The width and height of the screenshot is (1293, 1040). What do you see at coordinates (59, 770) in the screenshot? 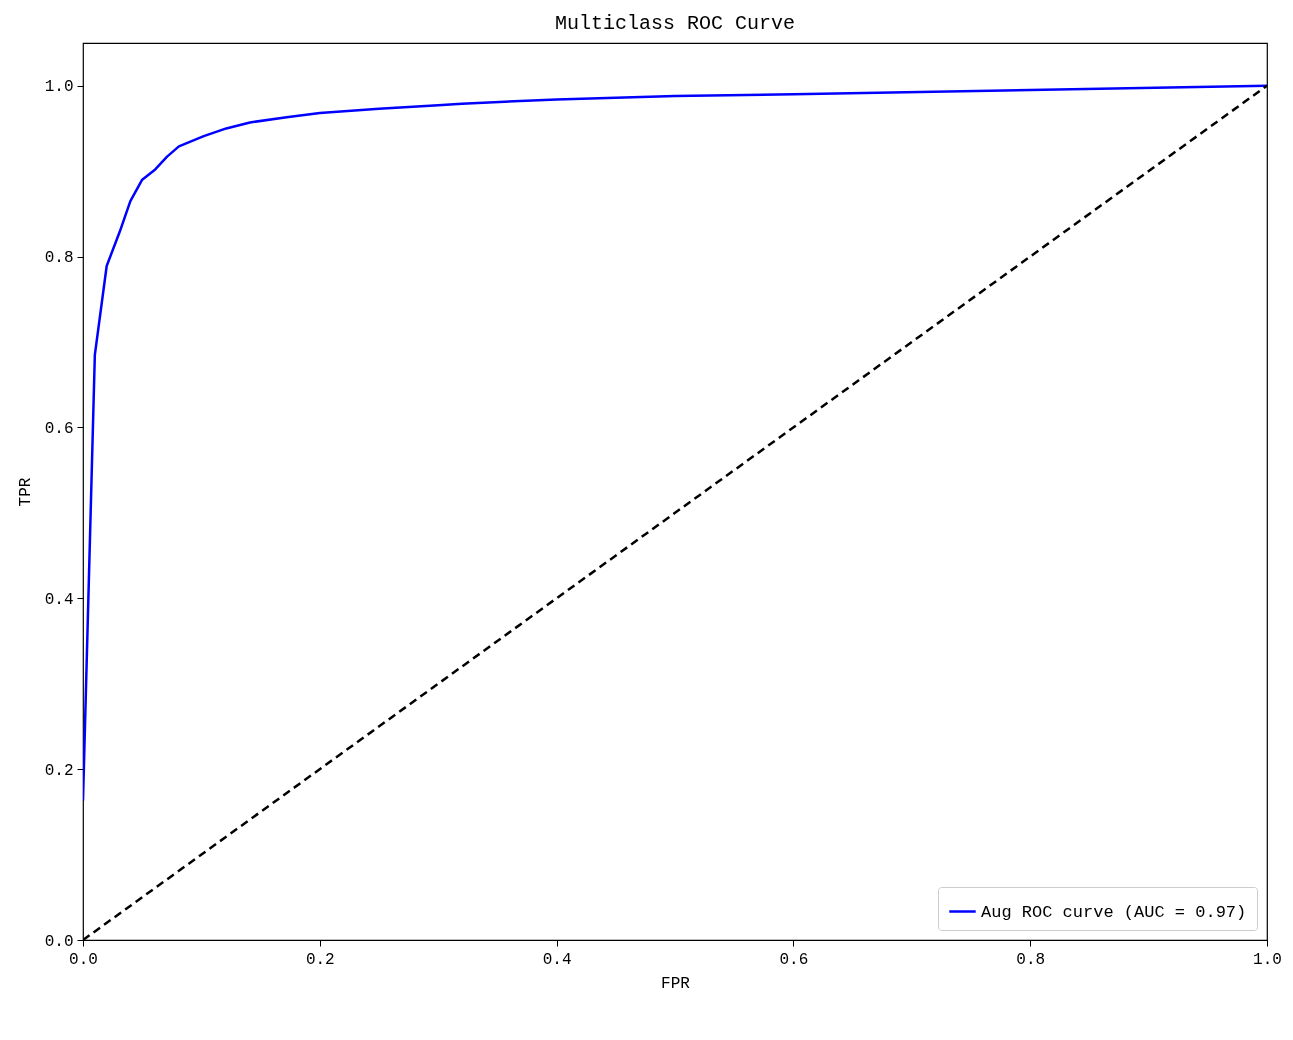
I see `y-tick-label: 0.2` at bounding box center [59, 770].